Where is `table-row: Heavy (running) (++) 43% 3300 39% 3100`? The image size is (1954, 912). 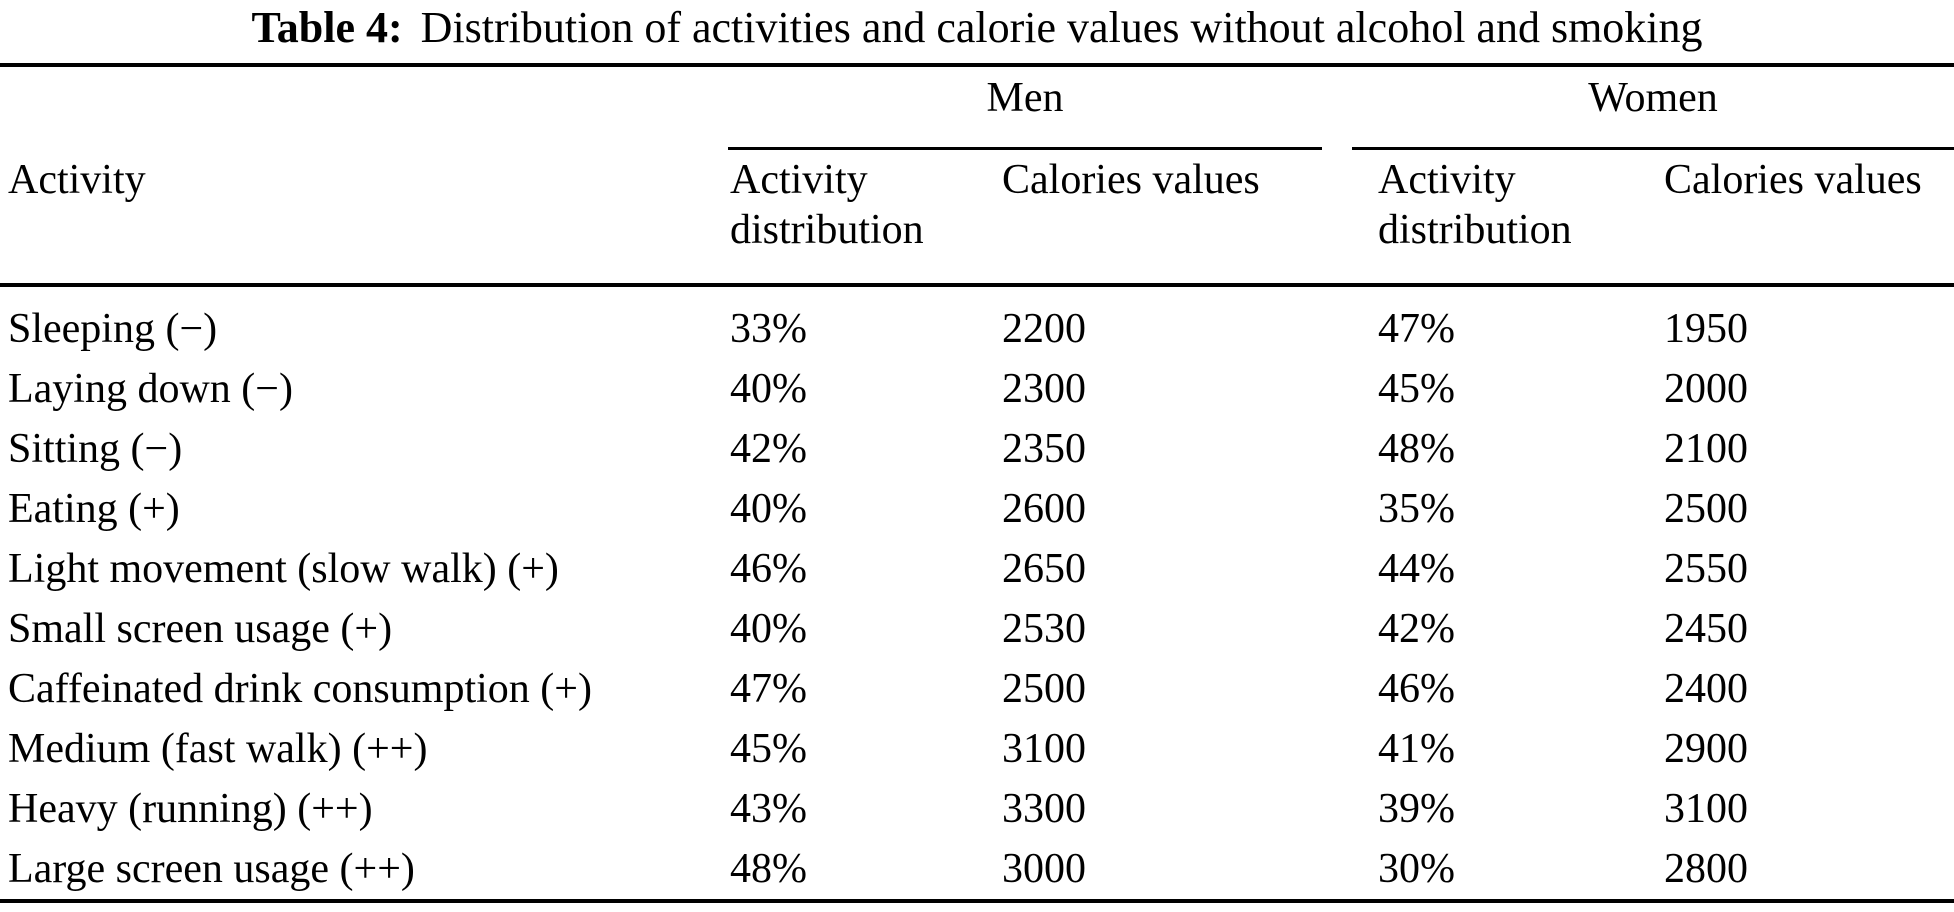 table-row: Heavy (running) (++) 43% 3300 39% 3100 is located at coordinates (977, 809).